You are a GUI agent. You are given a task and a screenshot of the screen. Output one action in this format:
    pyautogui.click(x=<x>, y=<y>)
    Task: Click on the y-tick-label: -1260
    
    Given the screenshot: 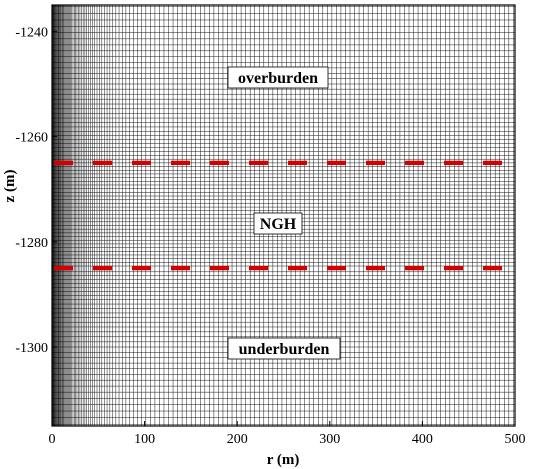 What is the action you would take?
    pyautogui.click(x=31, y=138)
    